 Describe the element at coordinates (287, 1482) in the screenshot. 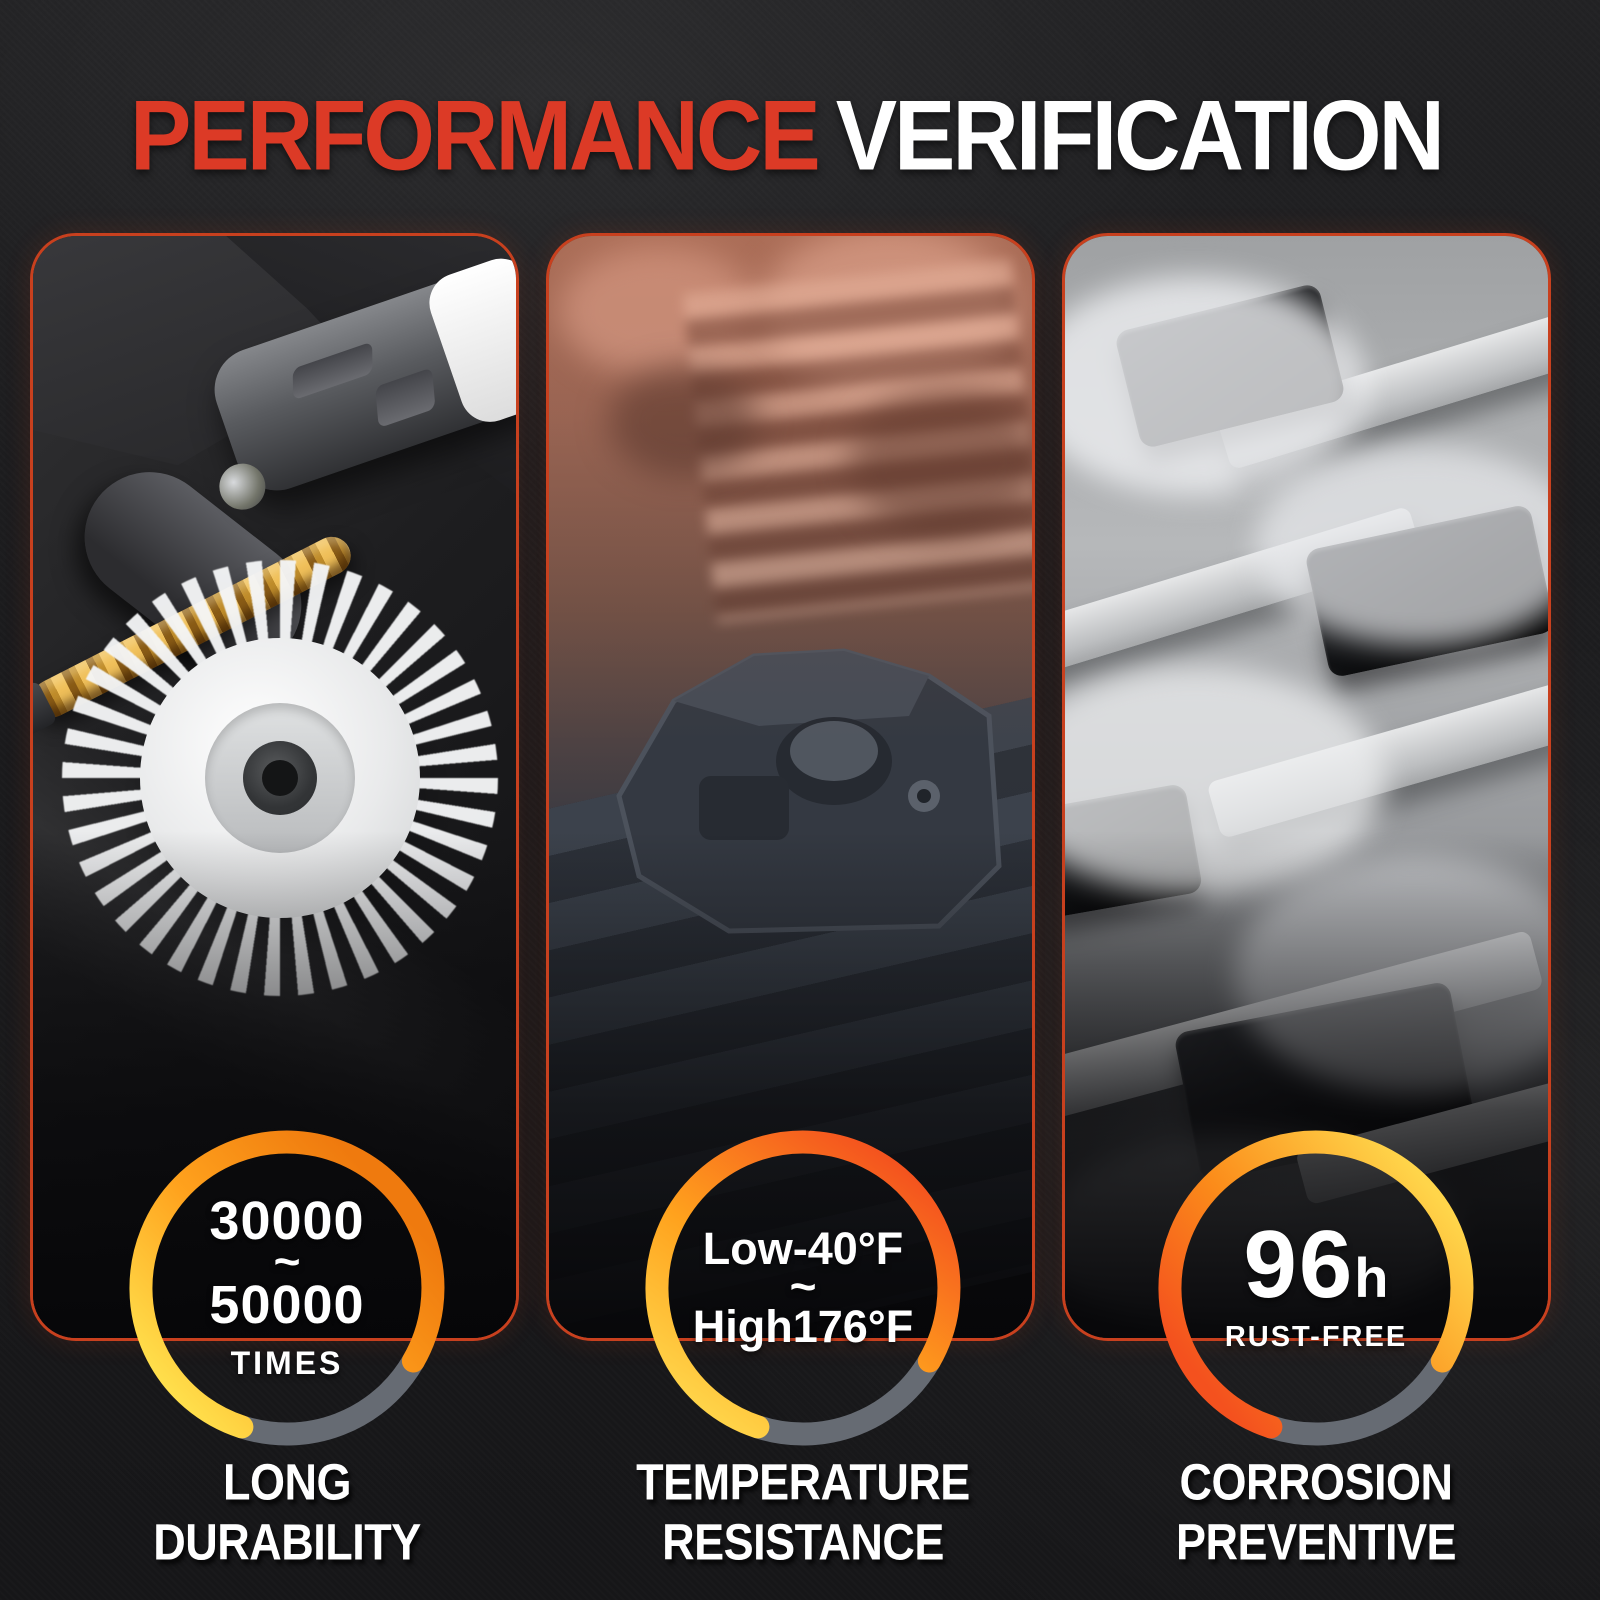

I see `label-line-1: LONG` at that location.